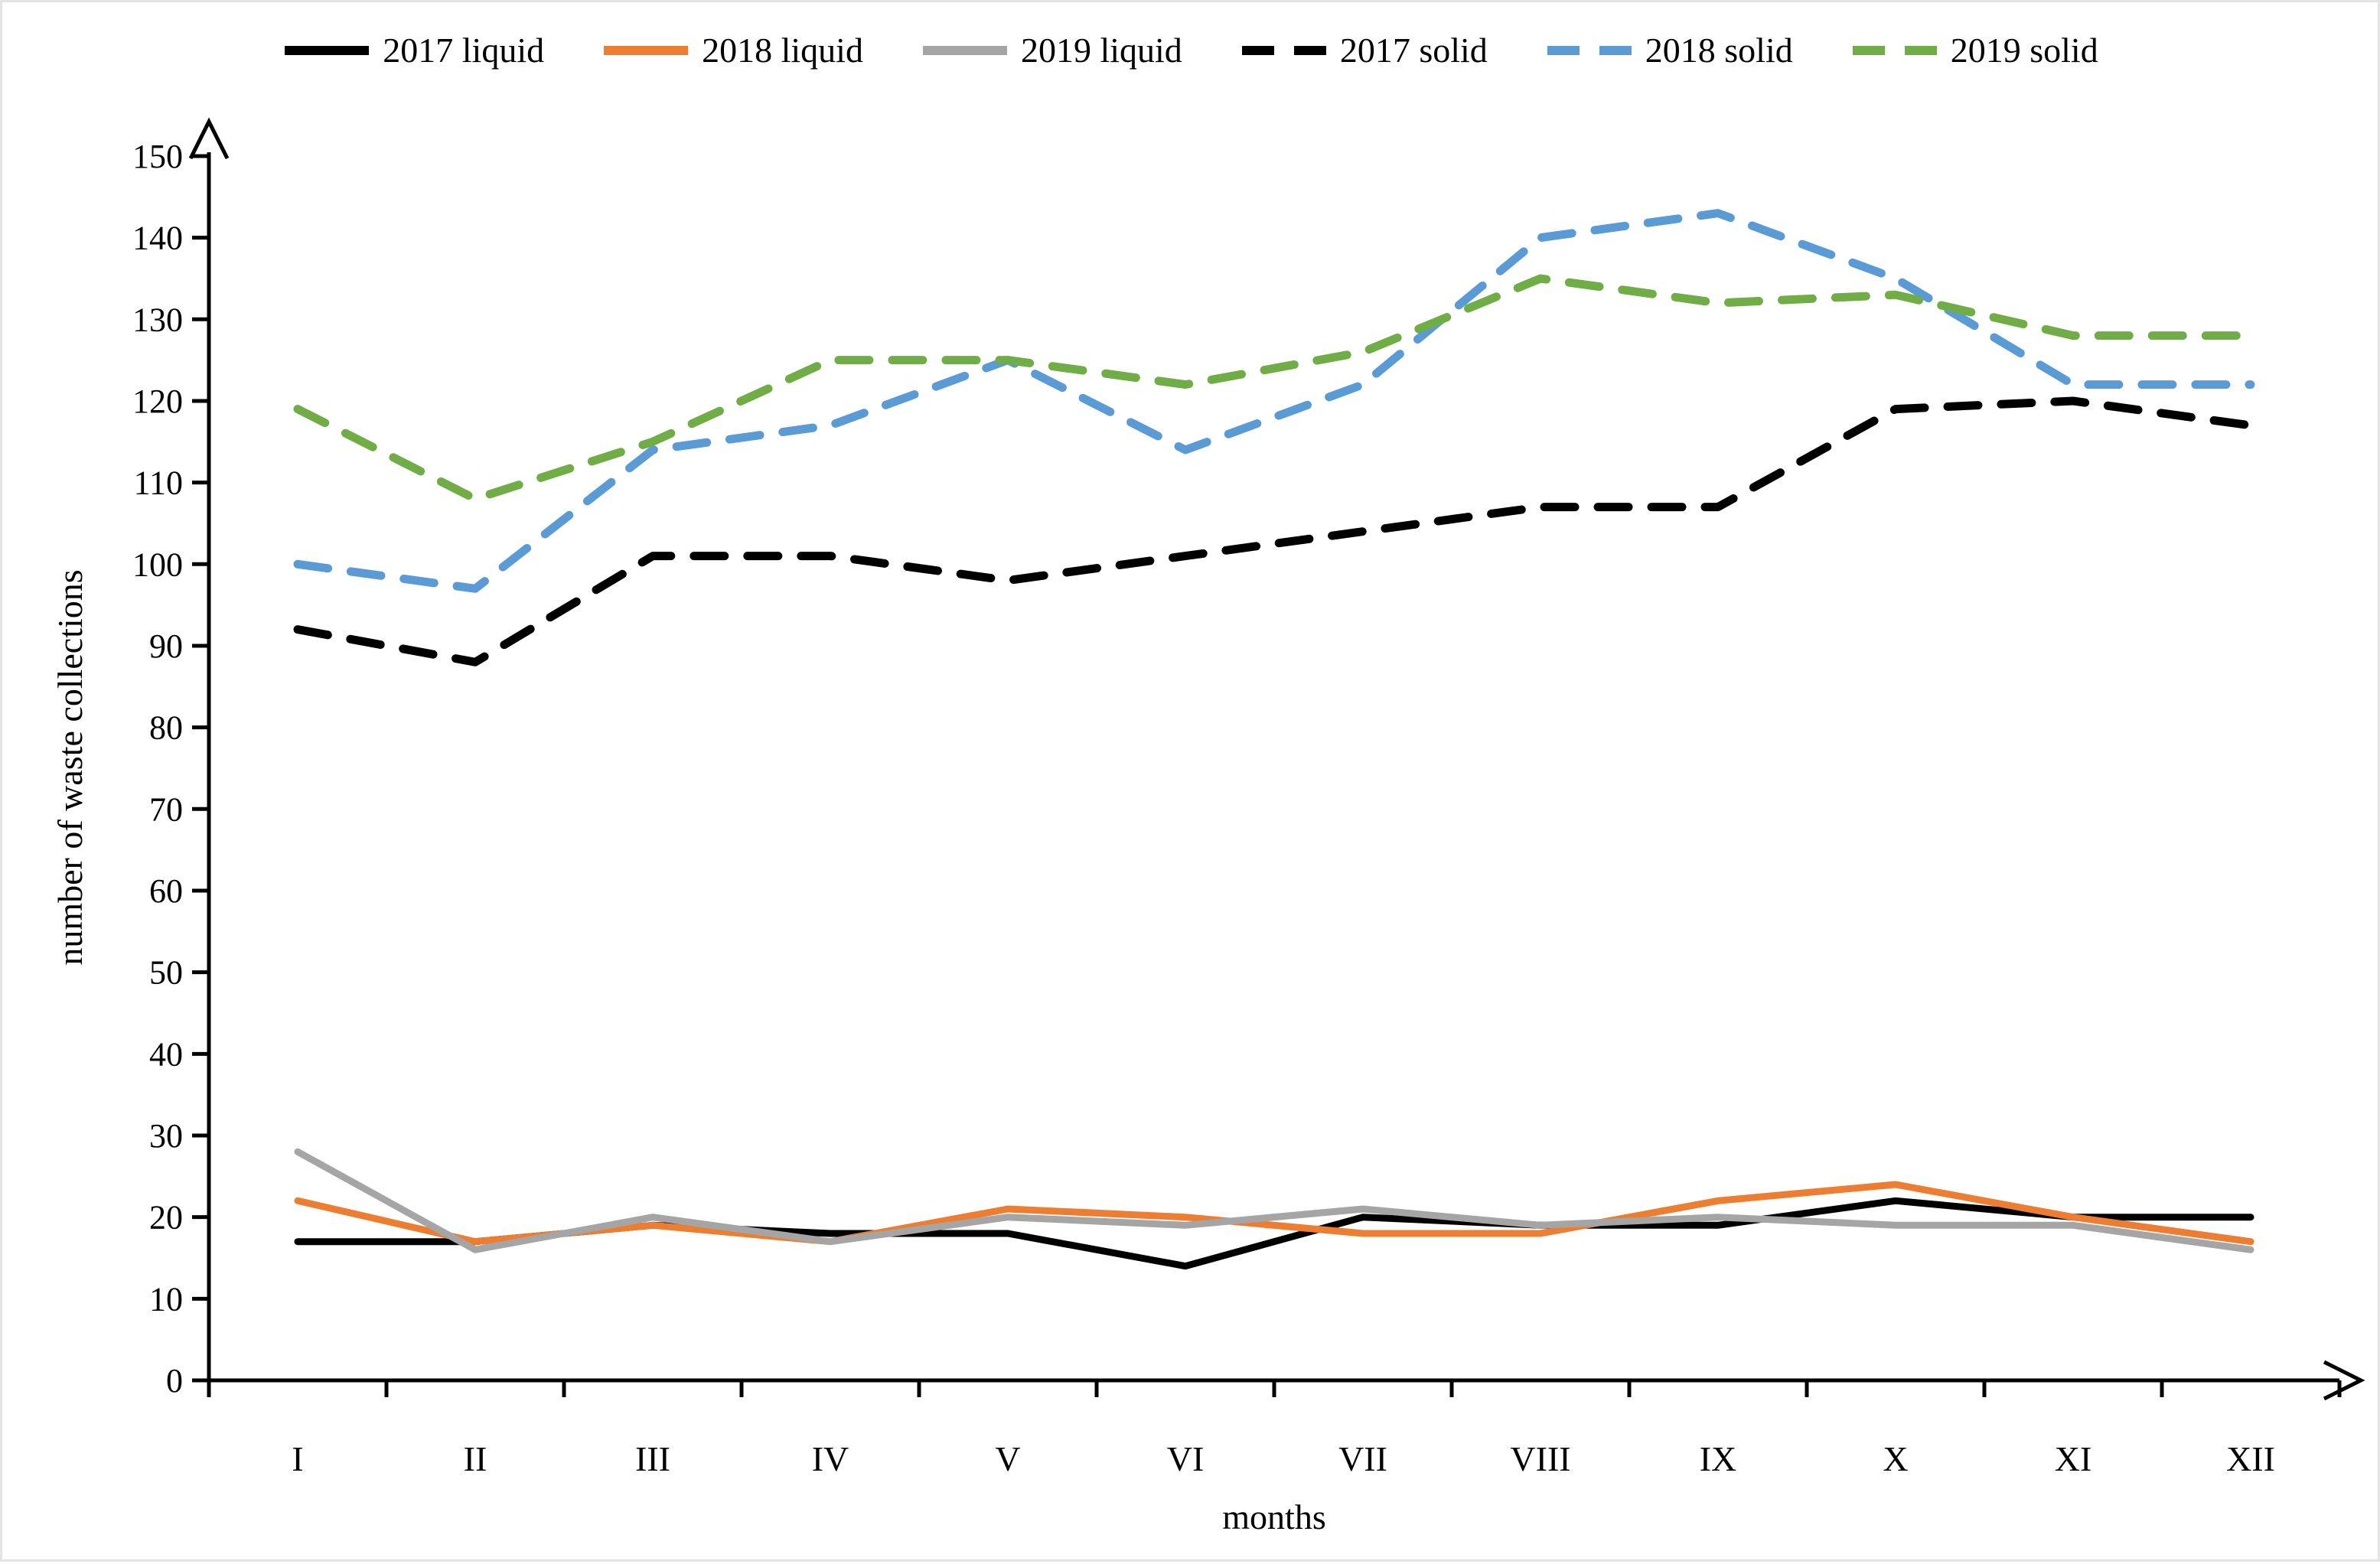 The image size is (2380, 1564). Describe the element at coordinates (166, 1054) in the screenshot. I see `y-tick-label: 40` at that location.